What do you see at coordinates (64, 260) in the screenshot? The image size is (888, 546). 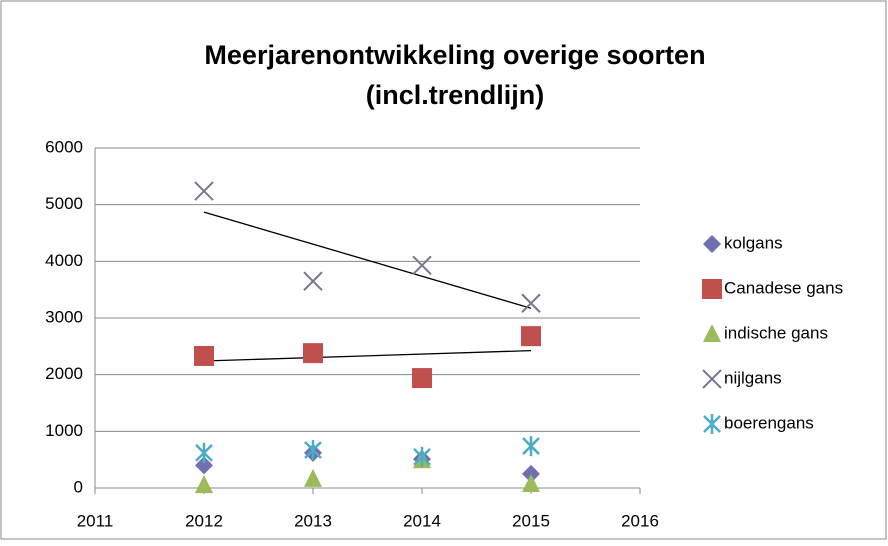 I see `y-tick-label: 4000` at bounding box center [64, 260].